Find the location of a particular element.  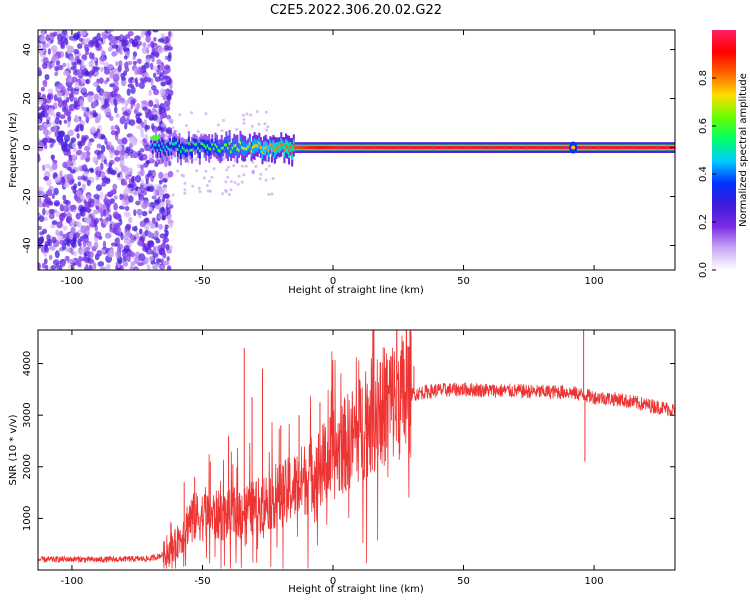

spectrogram-y-tick-label: 40 is located at coordinates (27, 49).